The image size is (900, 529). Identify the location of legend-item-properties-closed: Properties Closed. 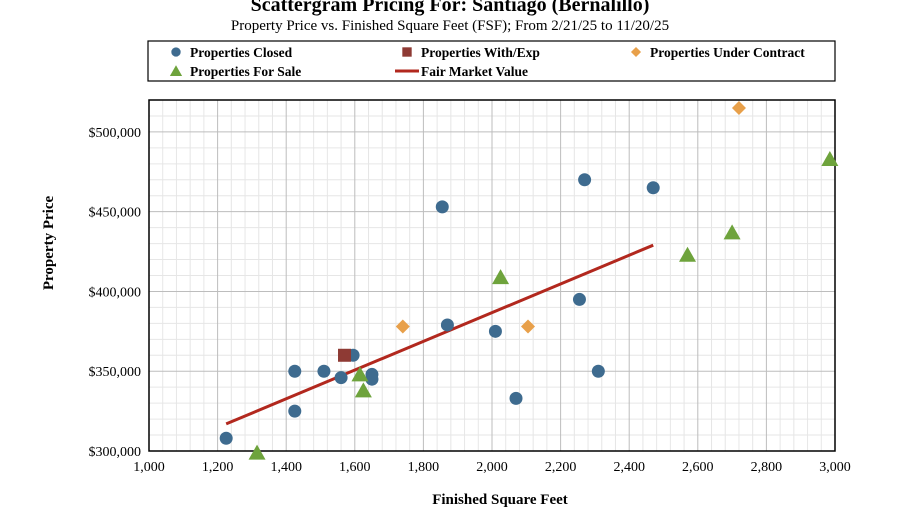
(232, 52).